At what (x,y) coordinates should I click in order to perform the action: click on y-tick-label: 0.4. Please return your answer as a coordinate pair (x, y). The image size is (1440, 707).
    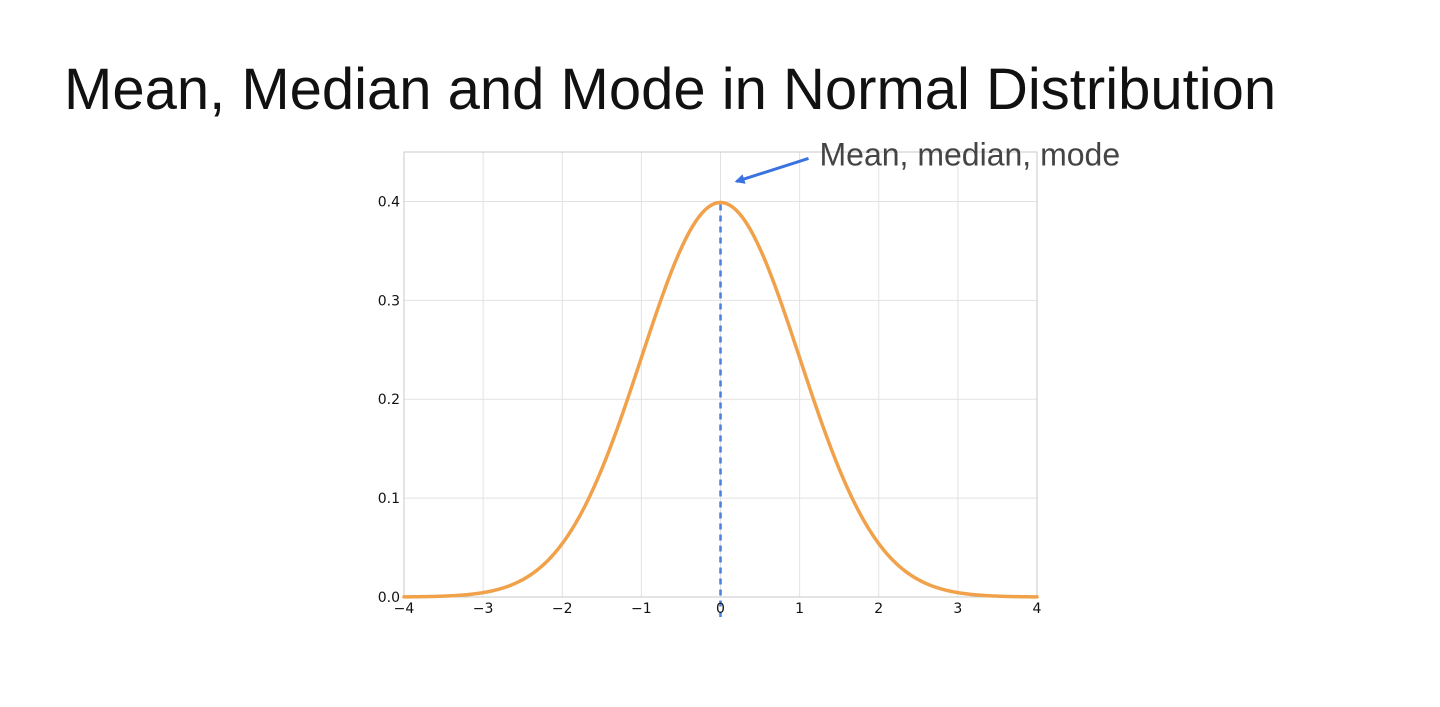
    Looking at the image, I should click on (389, 202).